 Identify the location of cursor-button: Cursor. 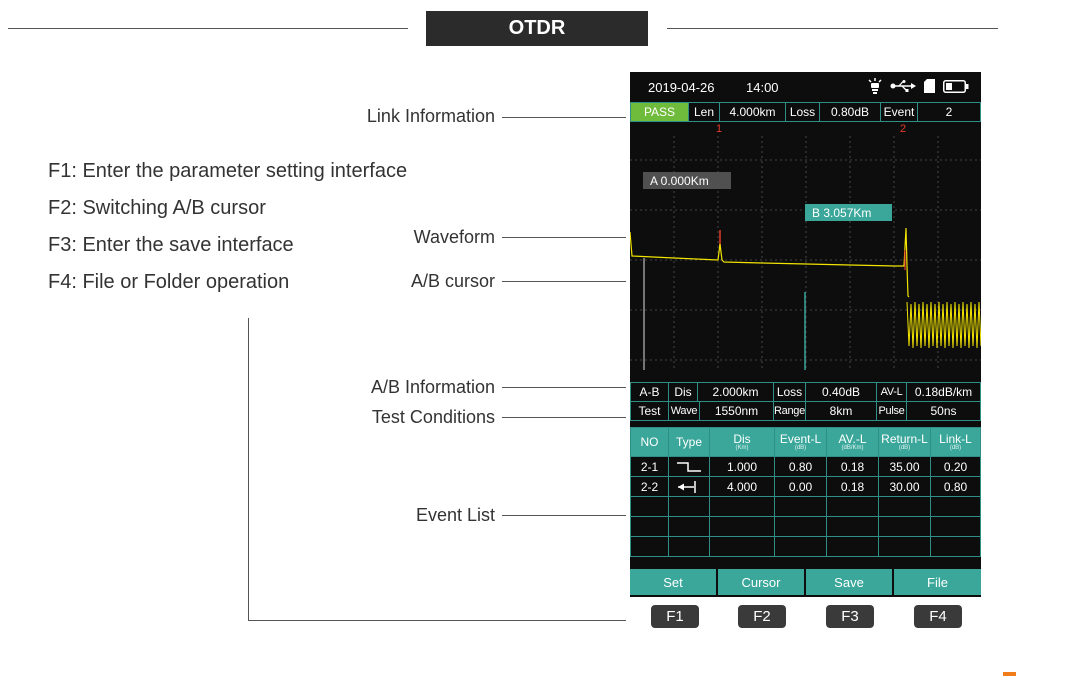
(761, 582).